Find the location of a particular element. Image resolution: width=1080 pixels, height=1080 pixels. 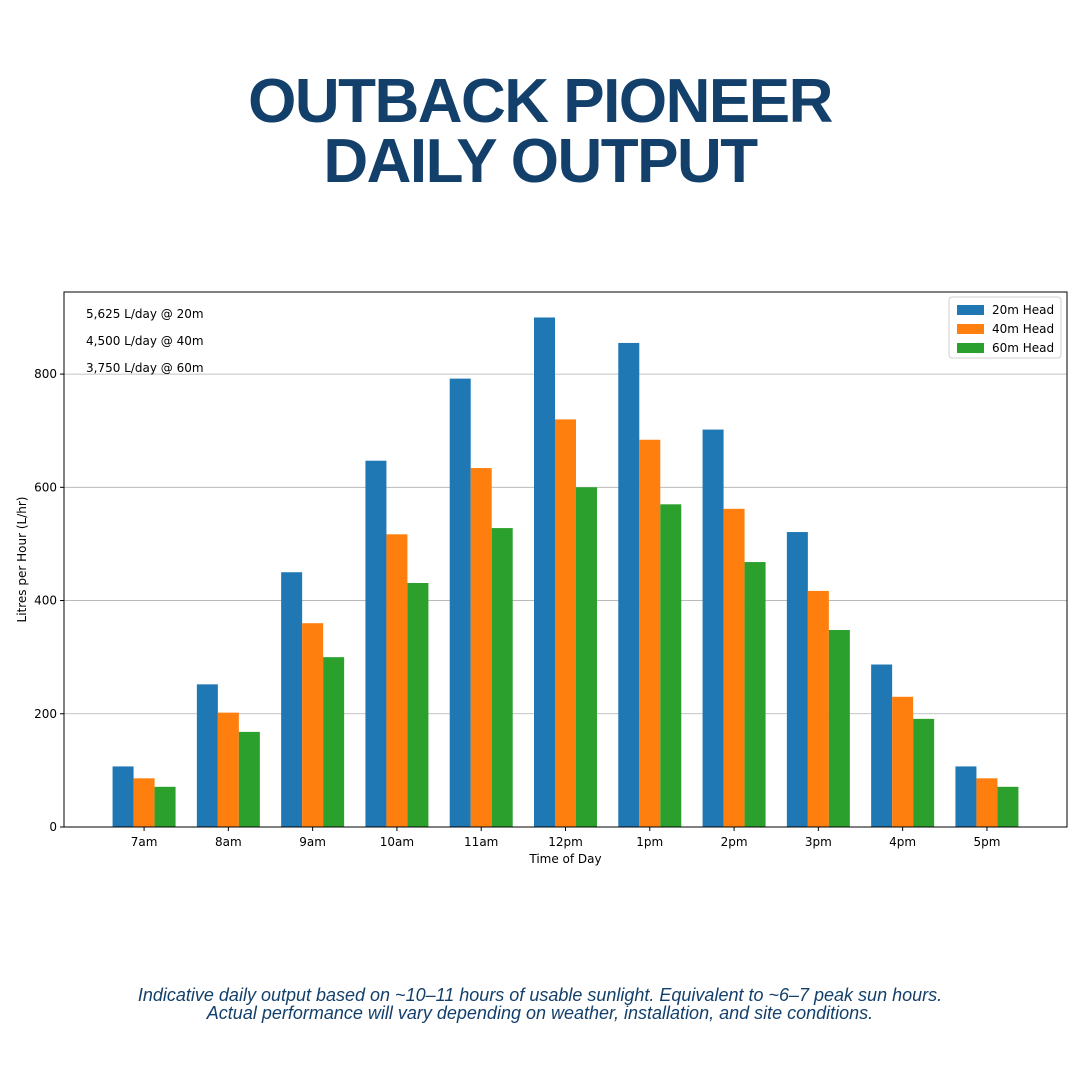

x-tick-label: 7am is located at coordinates (144, 842).